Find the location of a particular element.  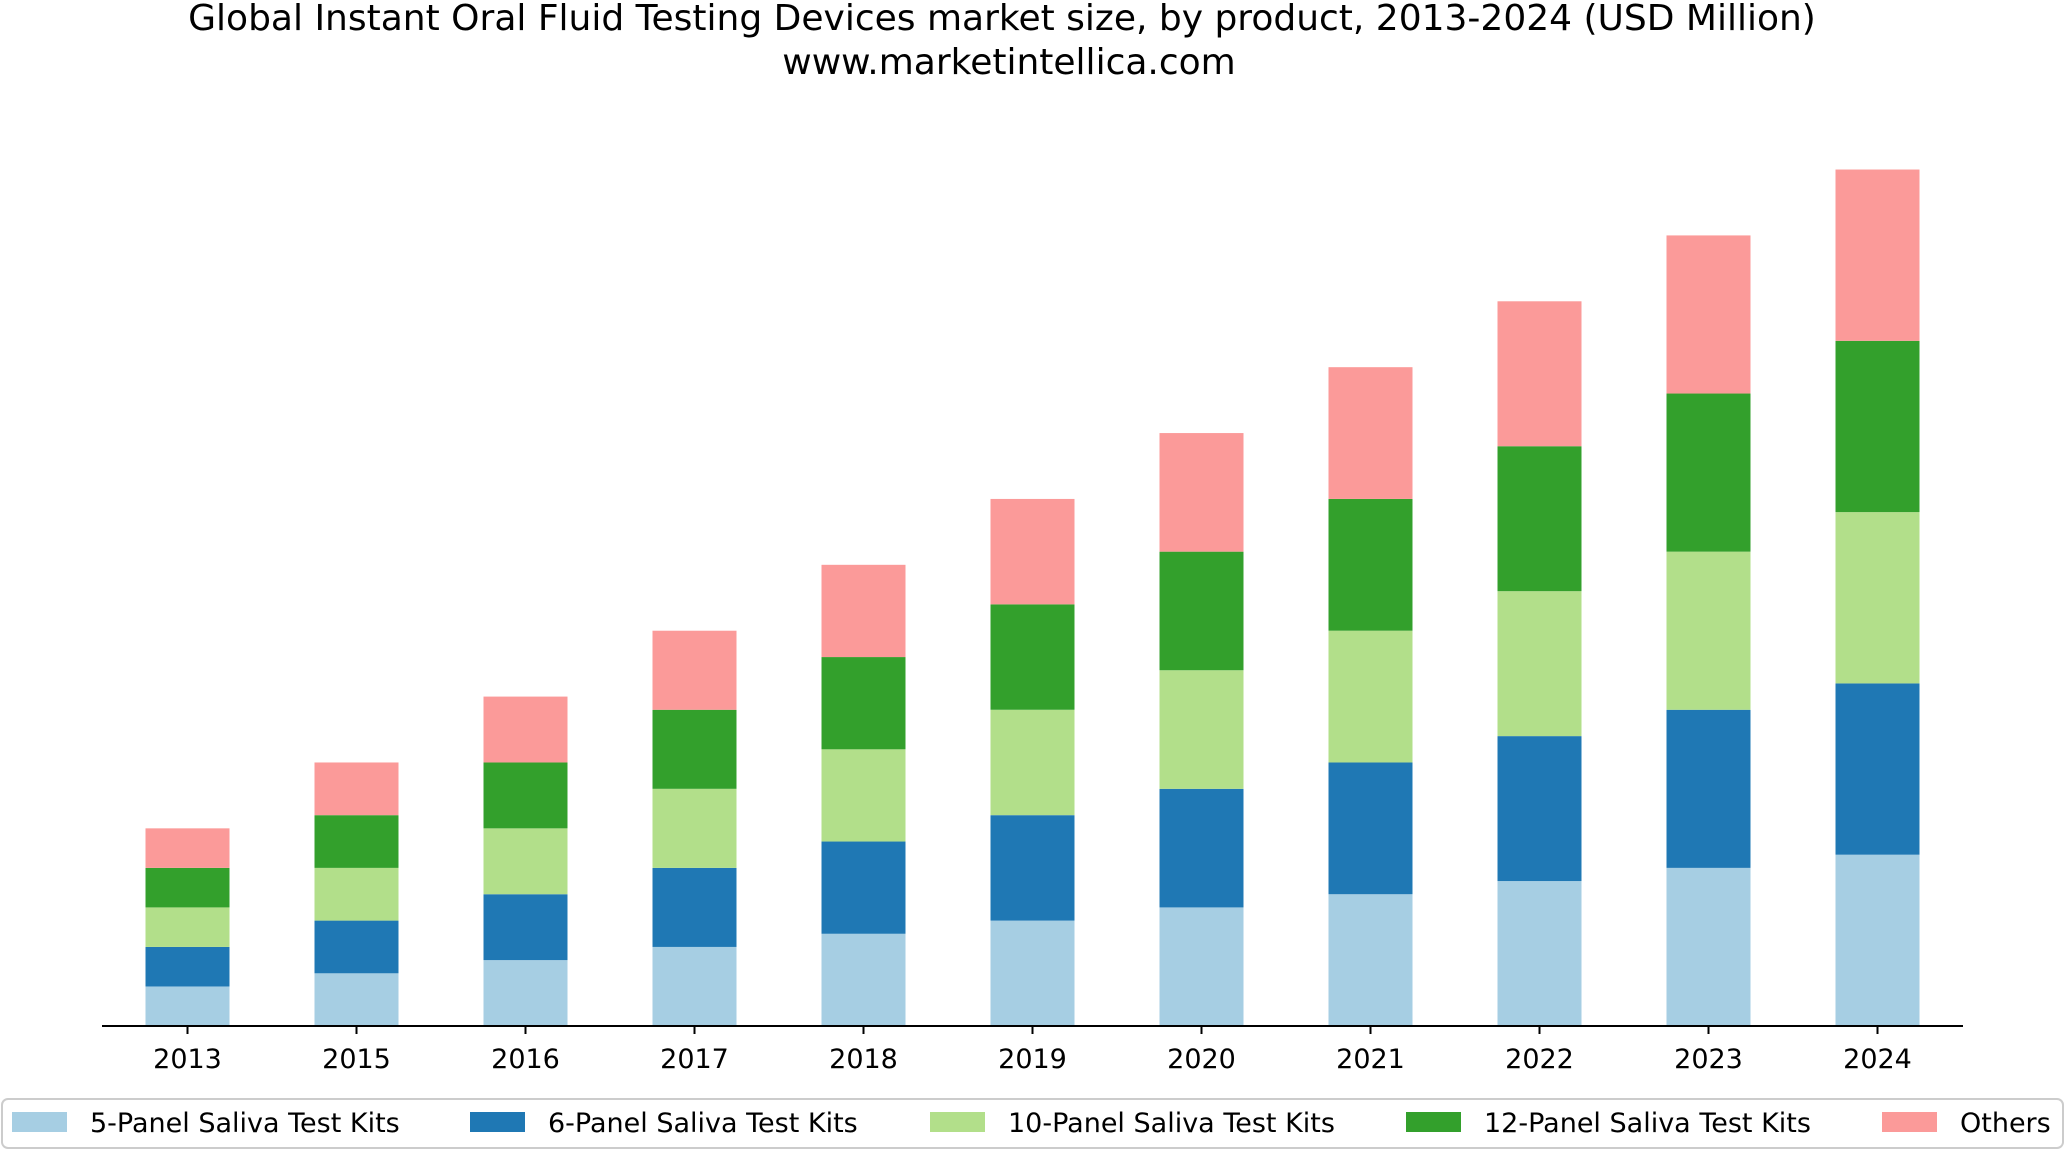

x-tick-label-2017: 2017 is located at coordinates (694, 1059).